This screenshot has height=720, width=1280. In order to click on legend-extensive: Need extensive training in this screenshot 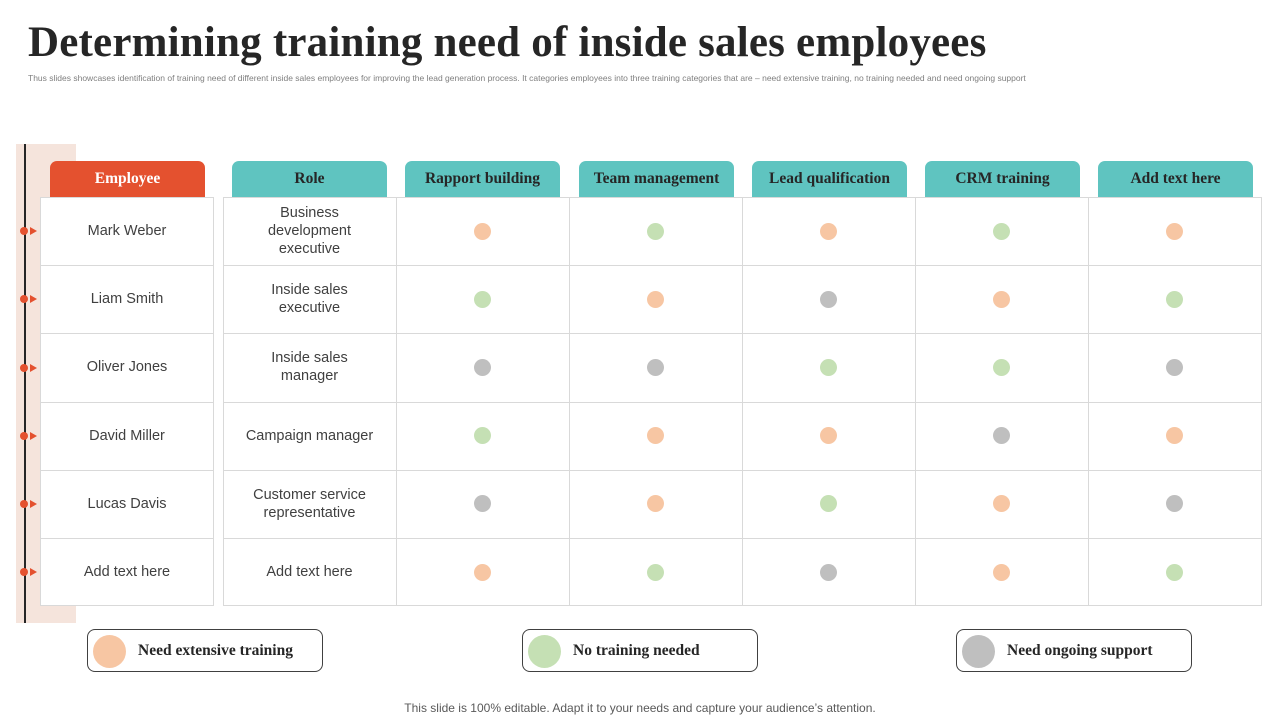, I will do `click(205, 650)`.